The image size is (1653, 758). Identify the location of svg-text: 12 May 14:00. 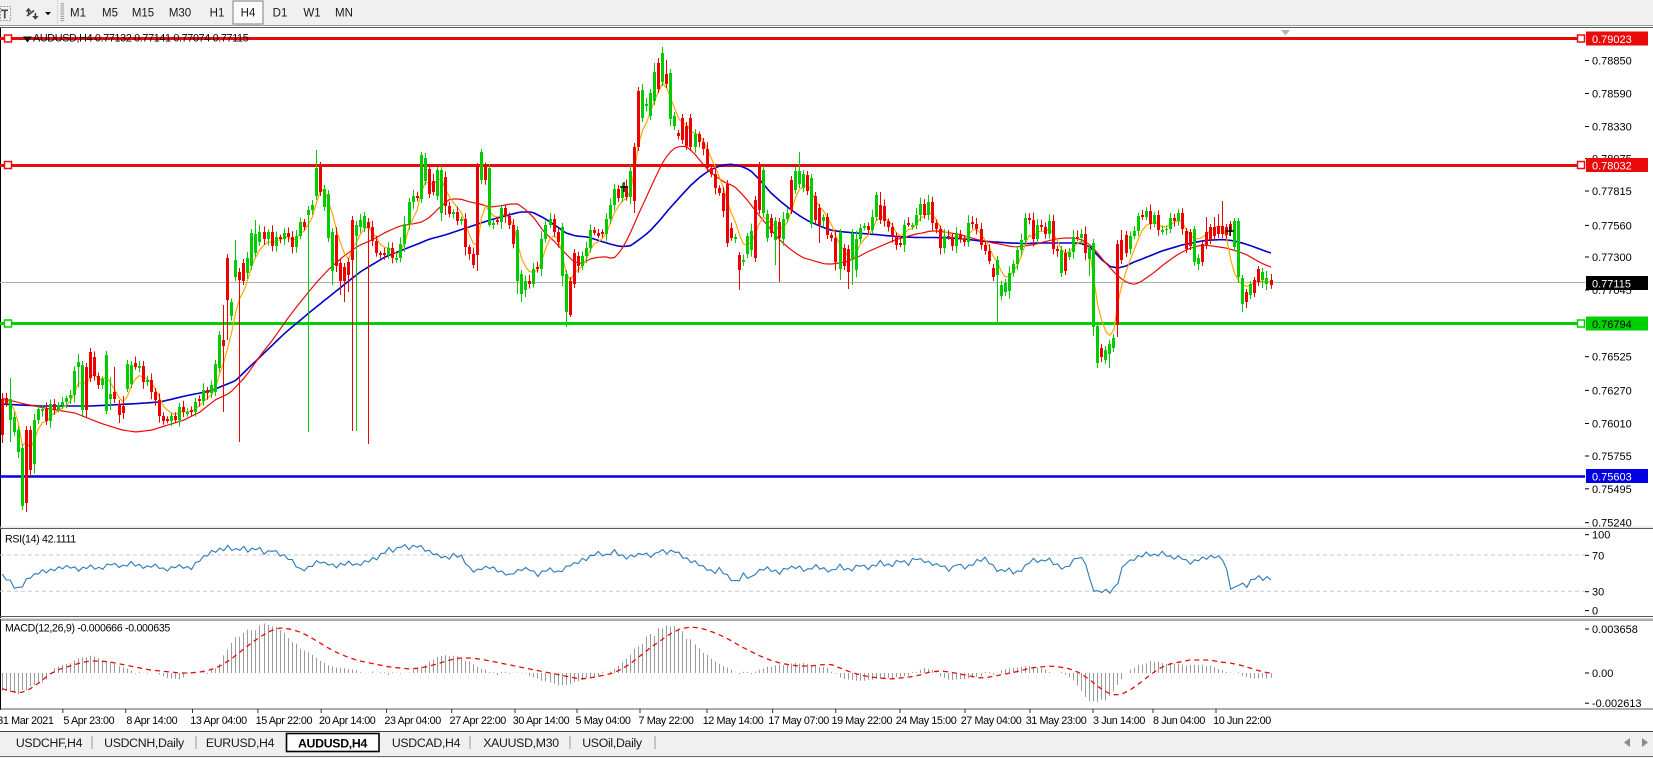
(733, 721).